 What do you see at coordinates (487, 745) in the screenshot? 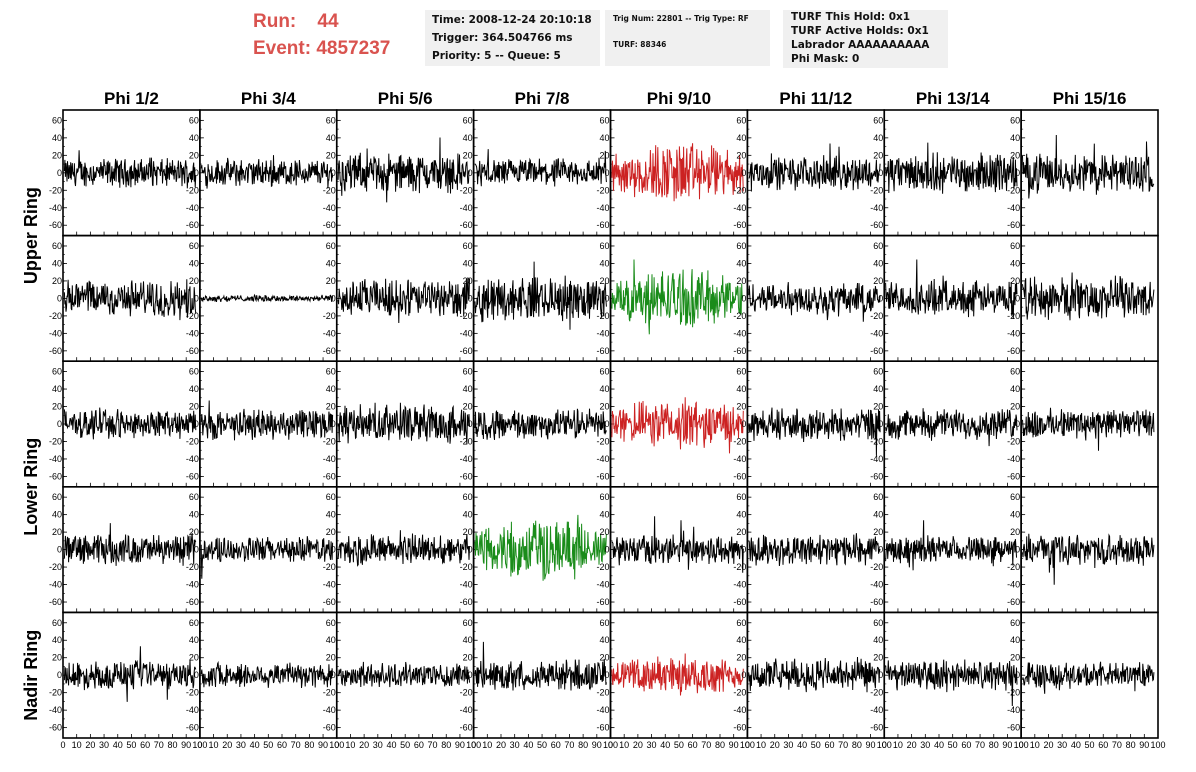
I see `x-tick-label: 10` at bounding box center [487, 745].